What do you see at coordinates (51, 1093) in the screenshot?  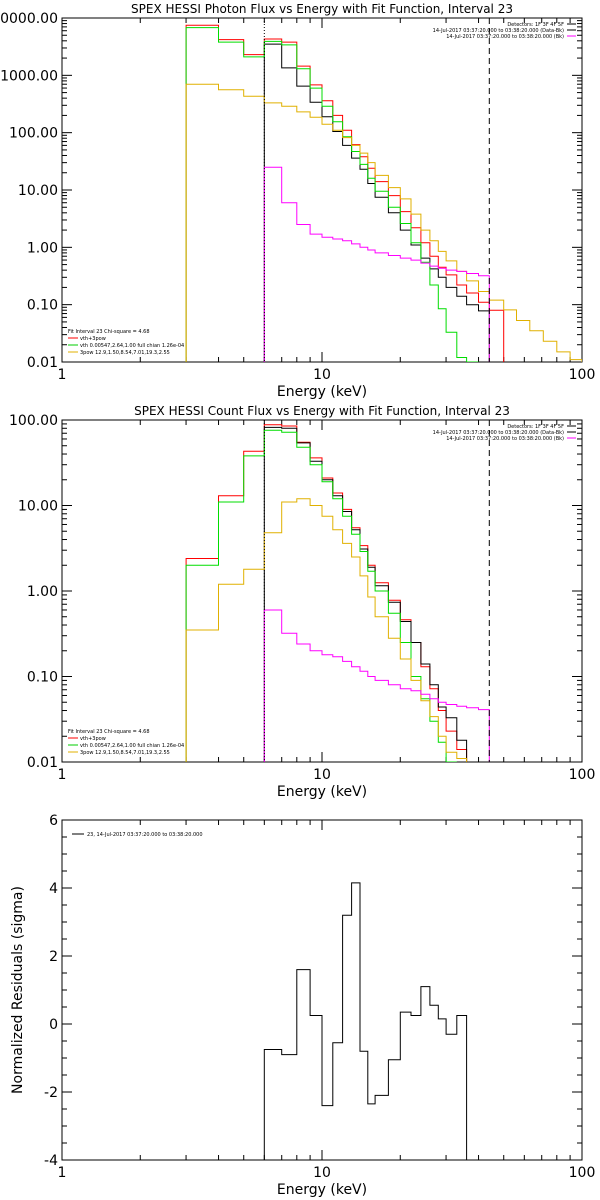 I see `y-tick-label: -2` at bounding box center [51, 1093].